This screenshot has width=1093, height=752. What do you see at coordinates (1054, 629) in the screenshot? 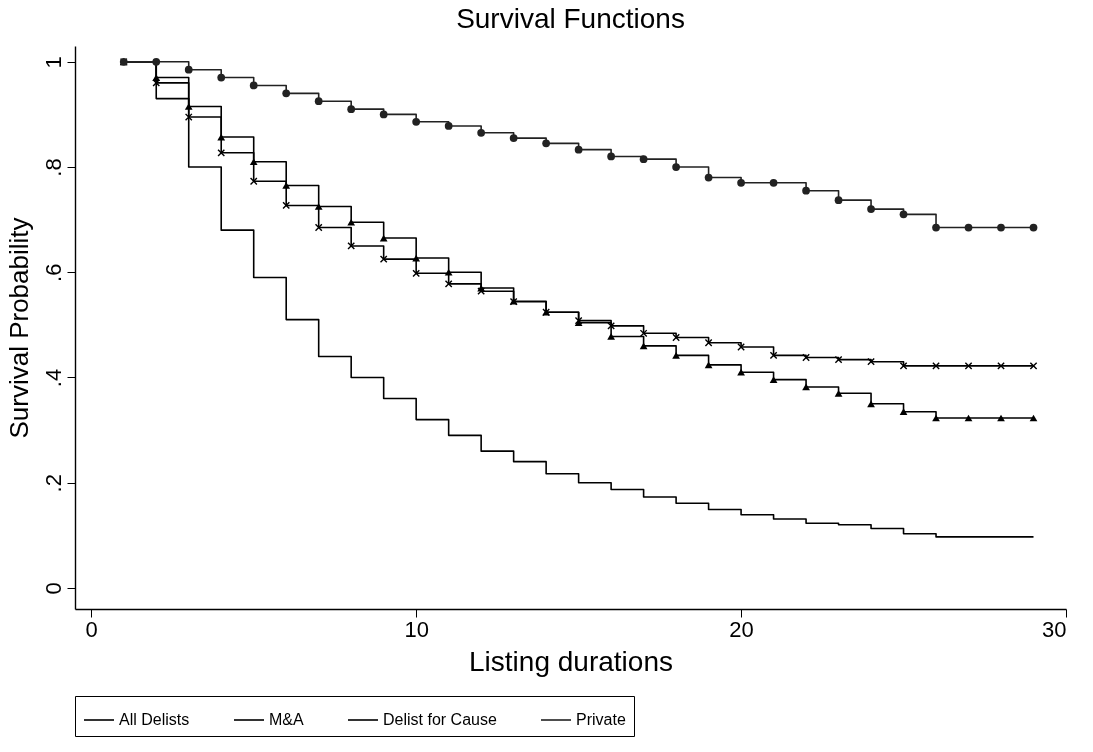
I see `x-tick-label: 30` at bounding box center [1054, 629].